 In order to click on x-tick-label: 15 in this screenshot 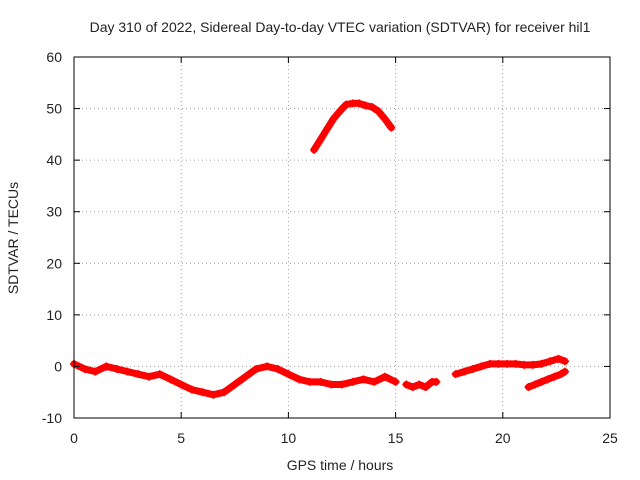, I will do `click(396, 438)`.